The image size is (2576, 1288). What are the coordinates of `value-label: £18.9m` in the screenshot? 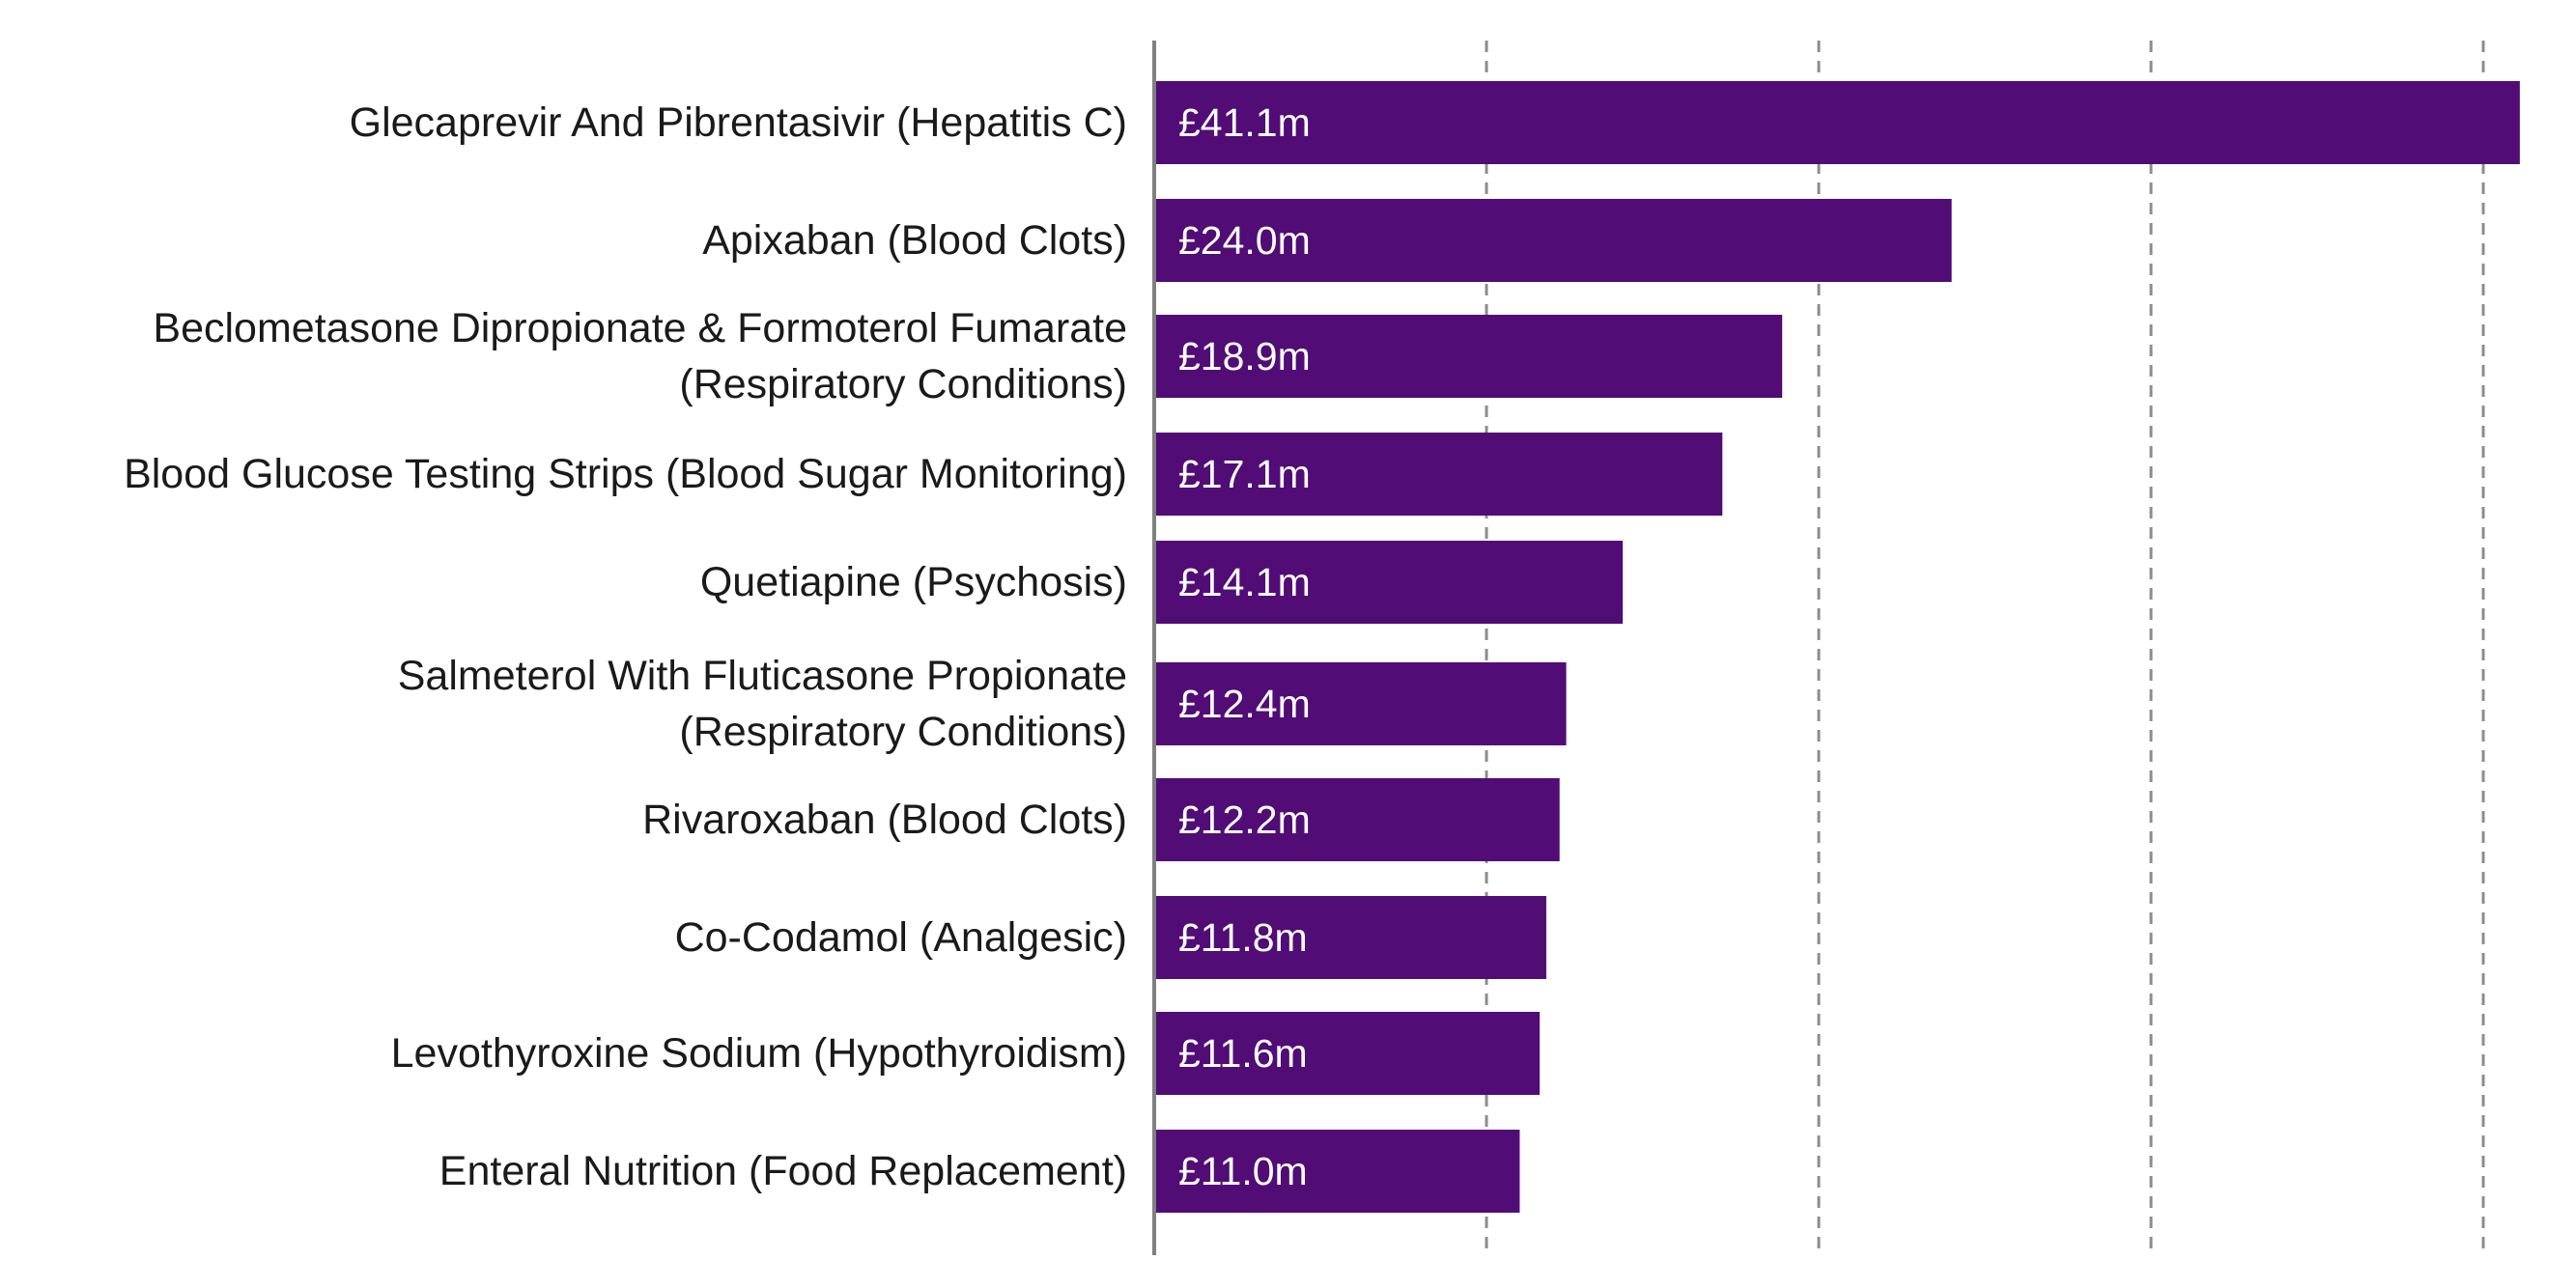 It's located at (1244, 356).